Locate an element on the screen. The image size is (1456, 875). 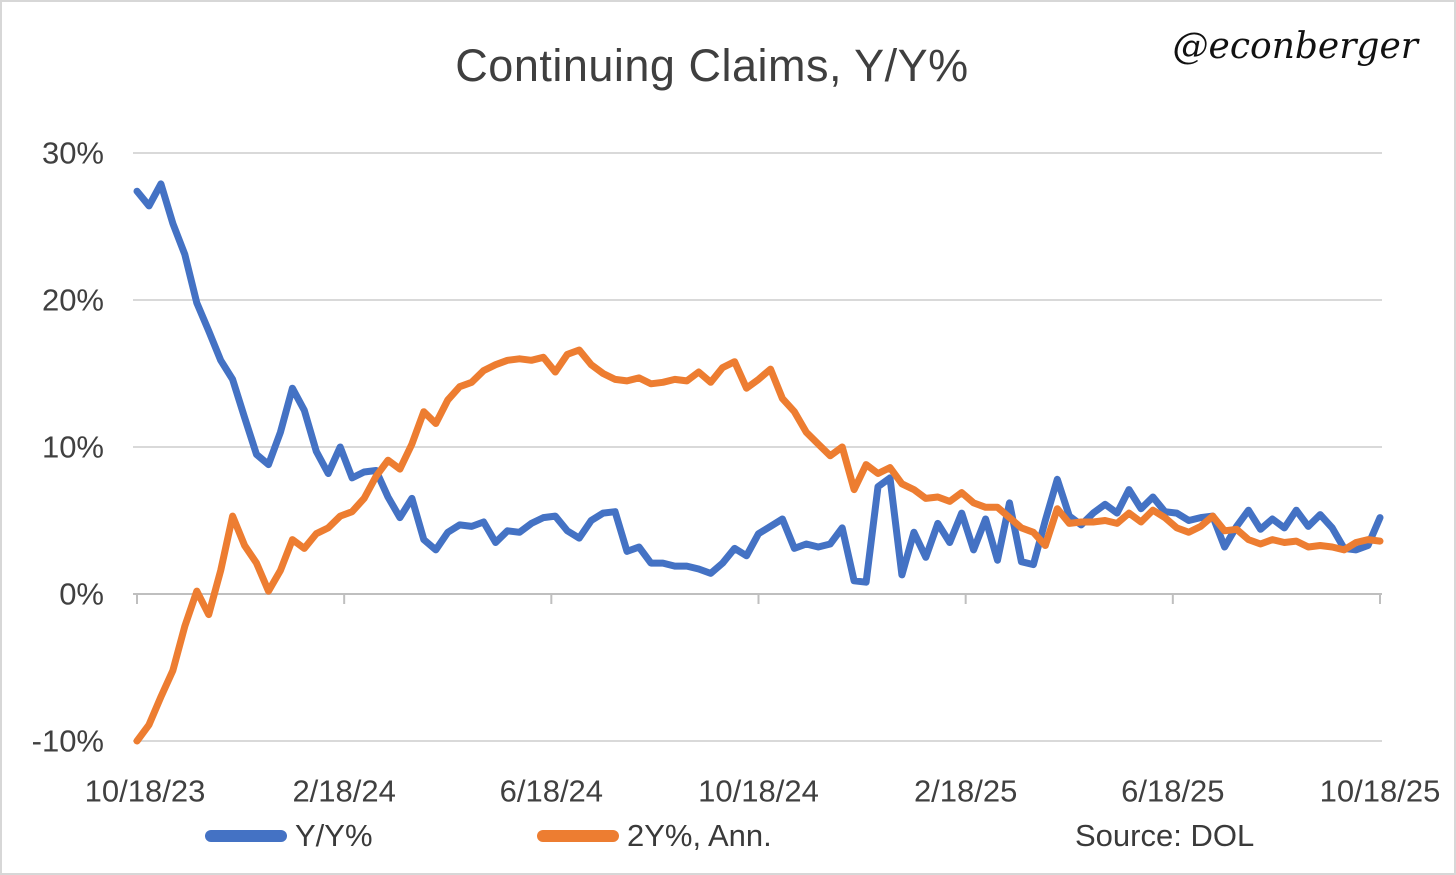
chart-title: Continuing Claims, Y/Y% is located at coordinates (712, 65).